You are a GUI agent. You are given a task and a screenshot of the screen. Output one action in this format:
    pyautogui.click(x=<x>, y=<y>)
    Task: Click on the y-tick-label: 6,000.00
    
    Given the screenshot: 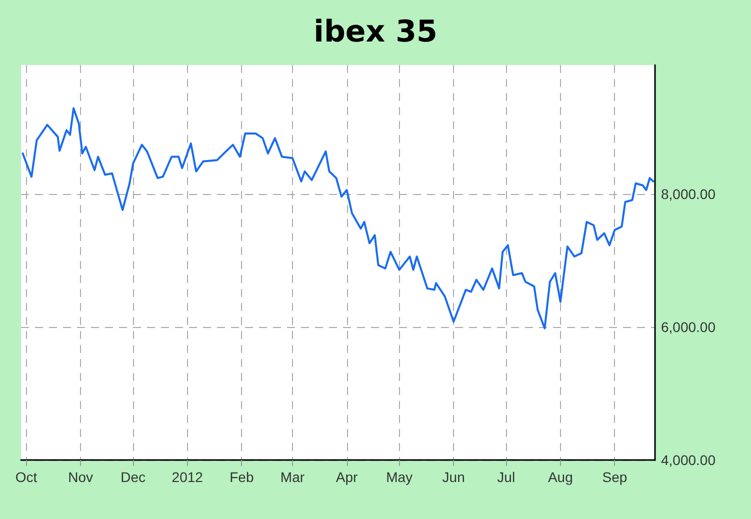 What is the action you would take?
    pyautogui.click(x=688, y=327)
    